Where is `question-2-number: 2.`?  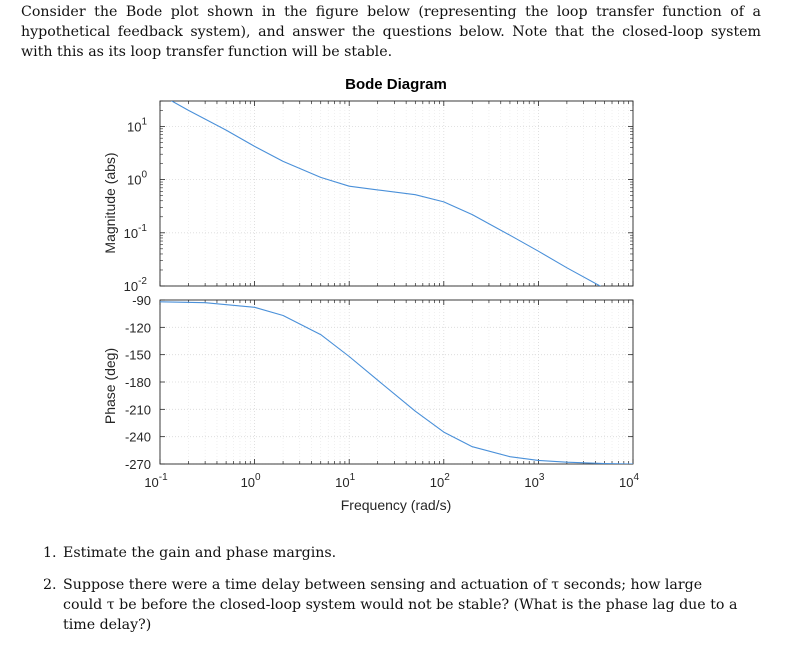 question-2-number: 2. is located at coordinates (50, 585).